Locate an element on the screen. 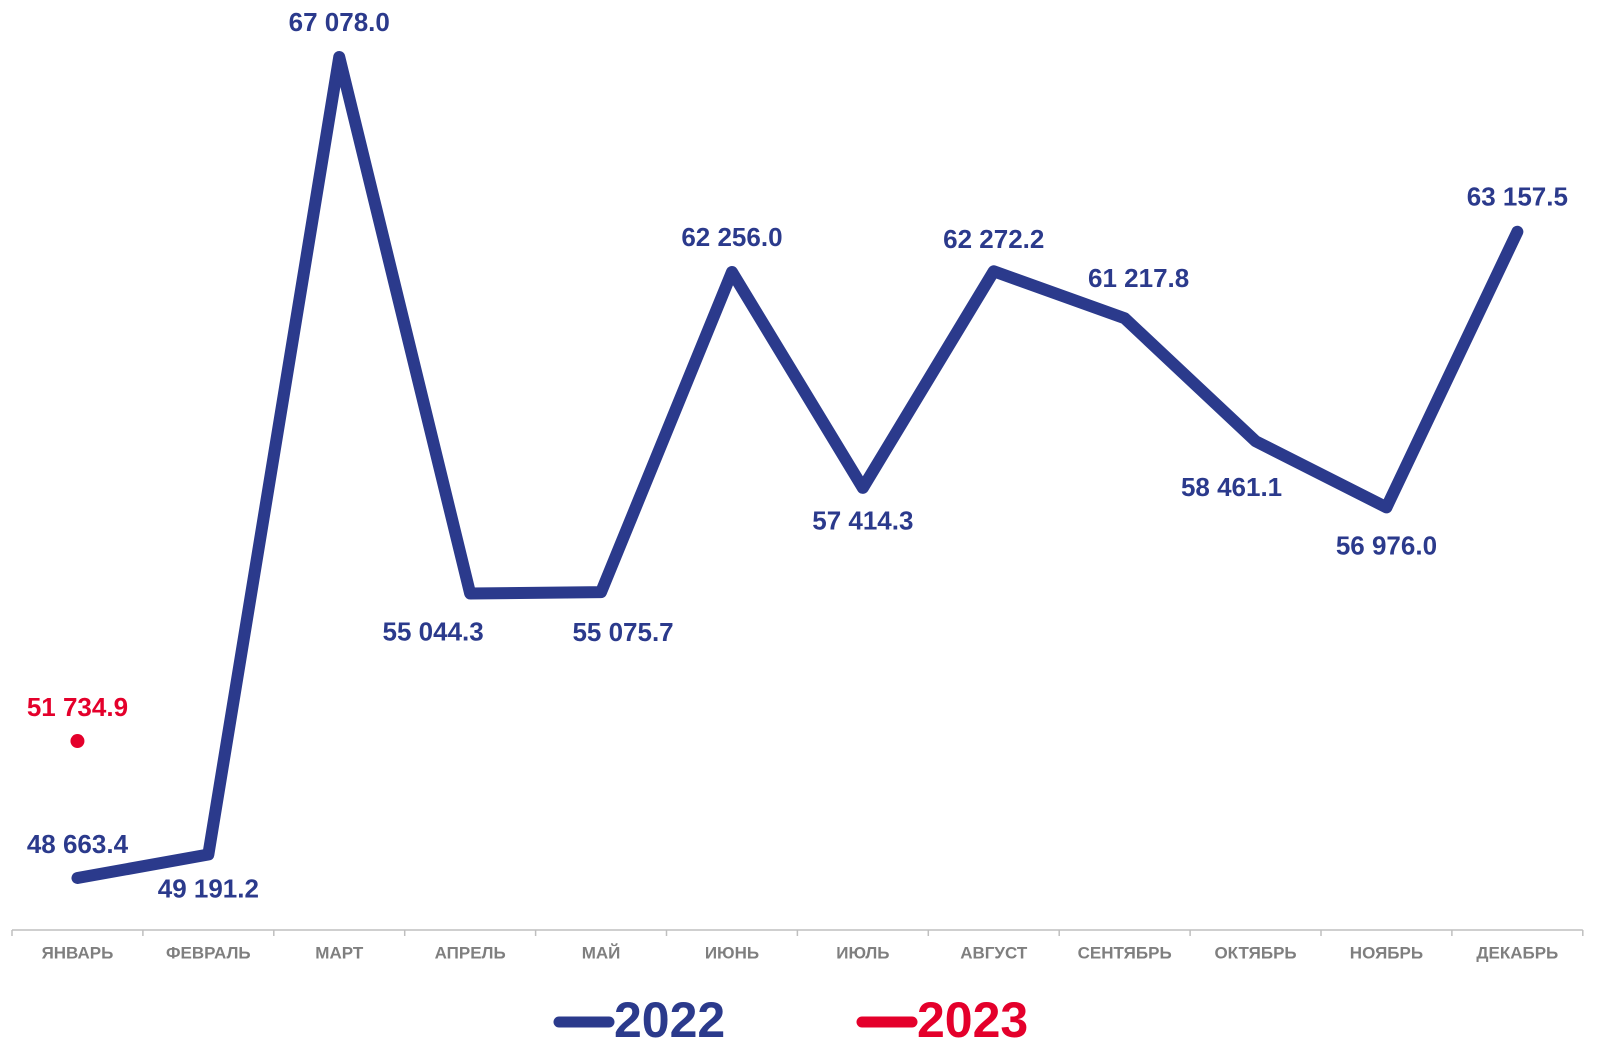  value-label: 56 976.0 is located at coordinates (1386, 545).